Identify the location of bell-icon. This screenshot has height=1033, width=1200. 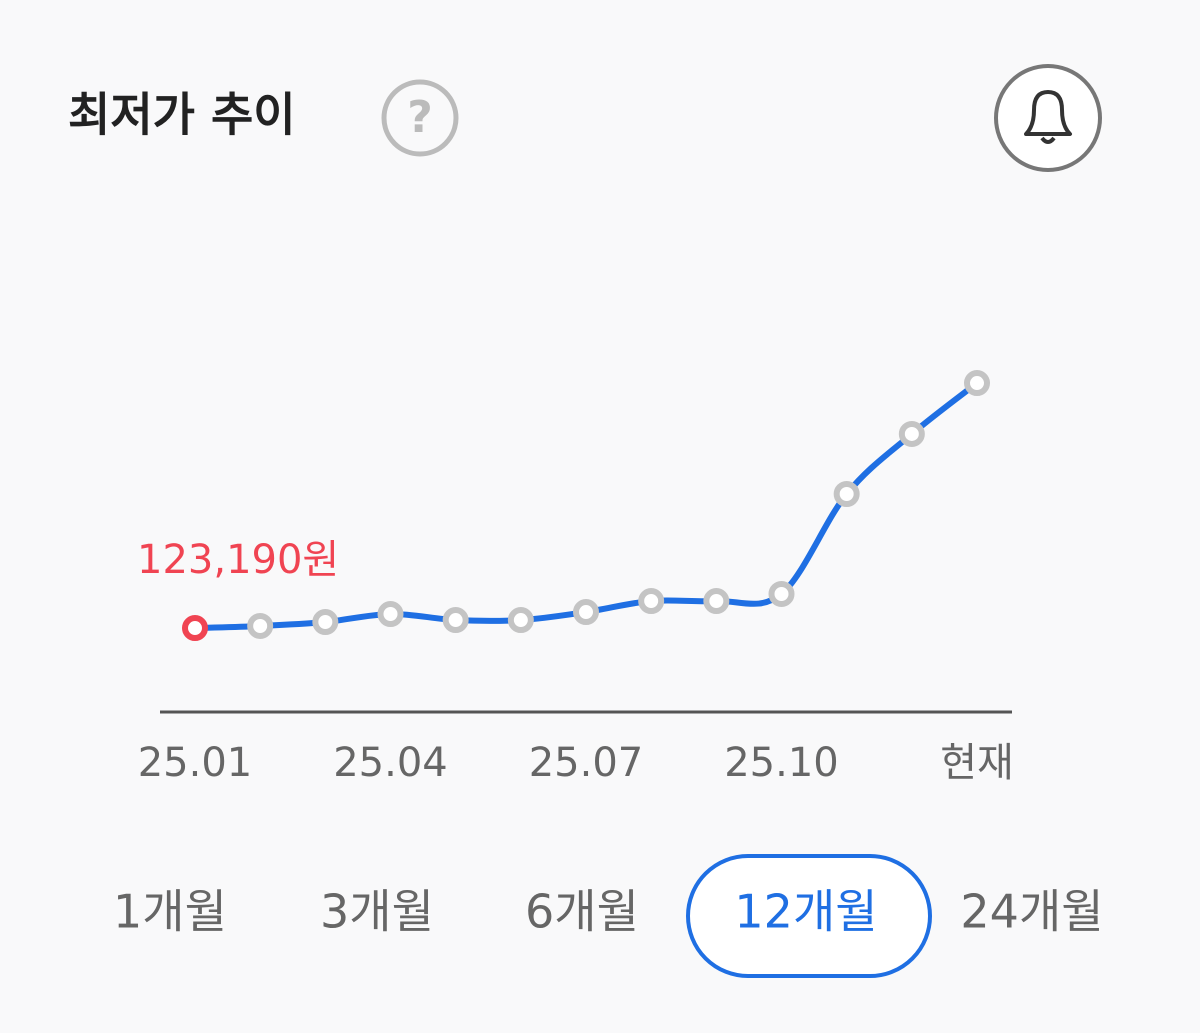
(1048, 117).